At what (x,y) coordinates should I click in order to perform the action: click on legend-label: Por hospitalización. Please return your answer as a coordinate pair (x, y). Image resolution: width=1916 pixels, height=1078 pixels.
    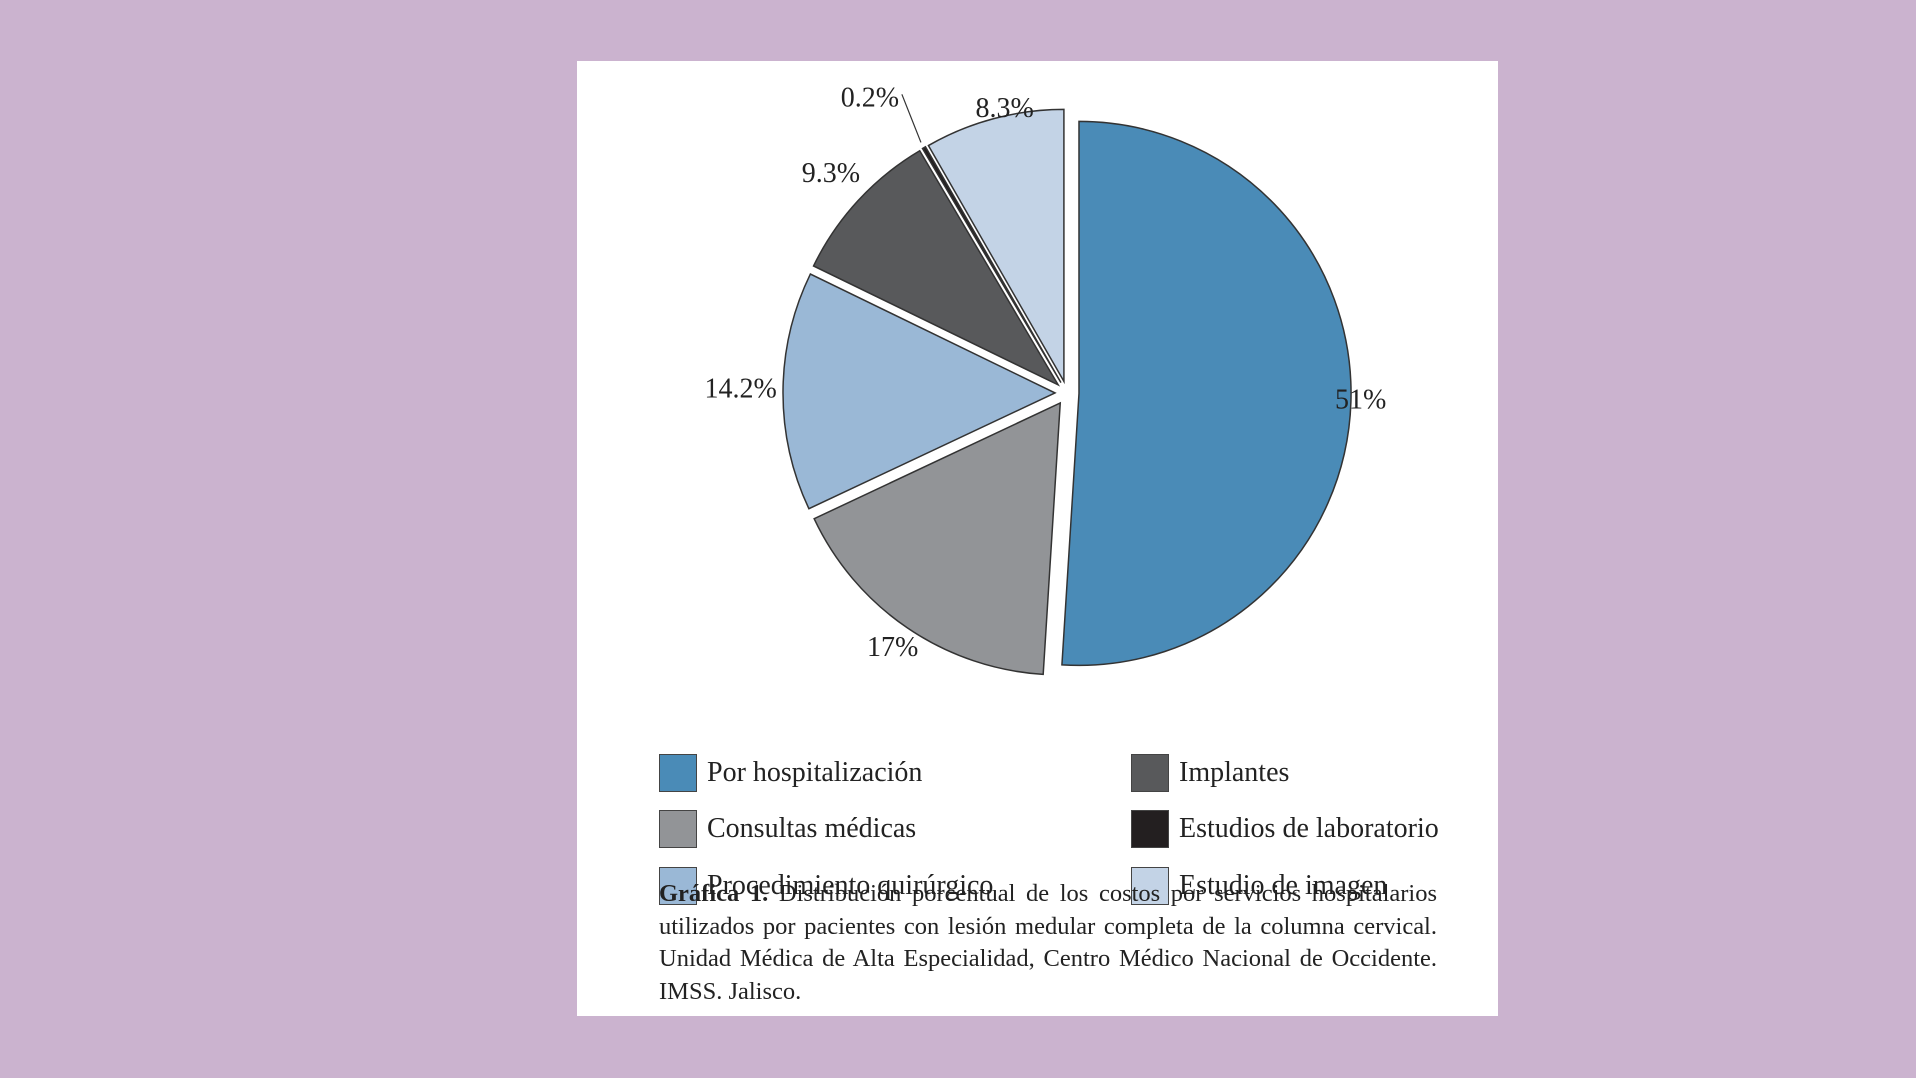
    Looking at the image, I should click on (815, 772).